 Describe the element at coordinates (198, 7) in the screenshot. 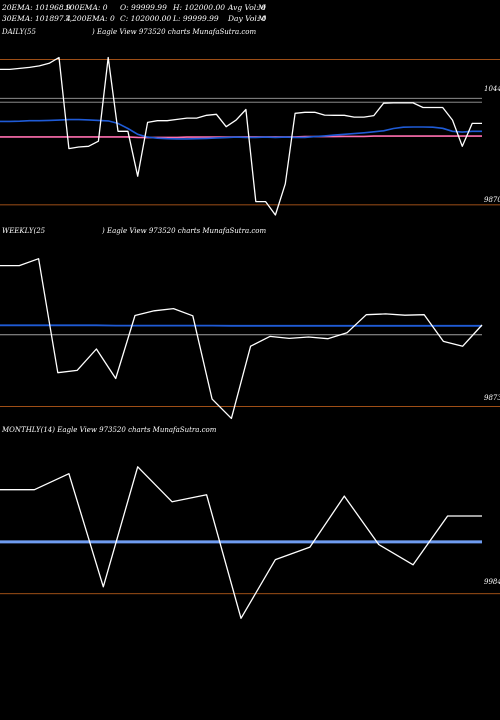

I see `header-high: H: 102000.00` at that location.